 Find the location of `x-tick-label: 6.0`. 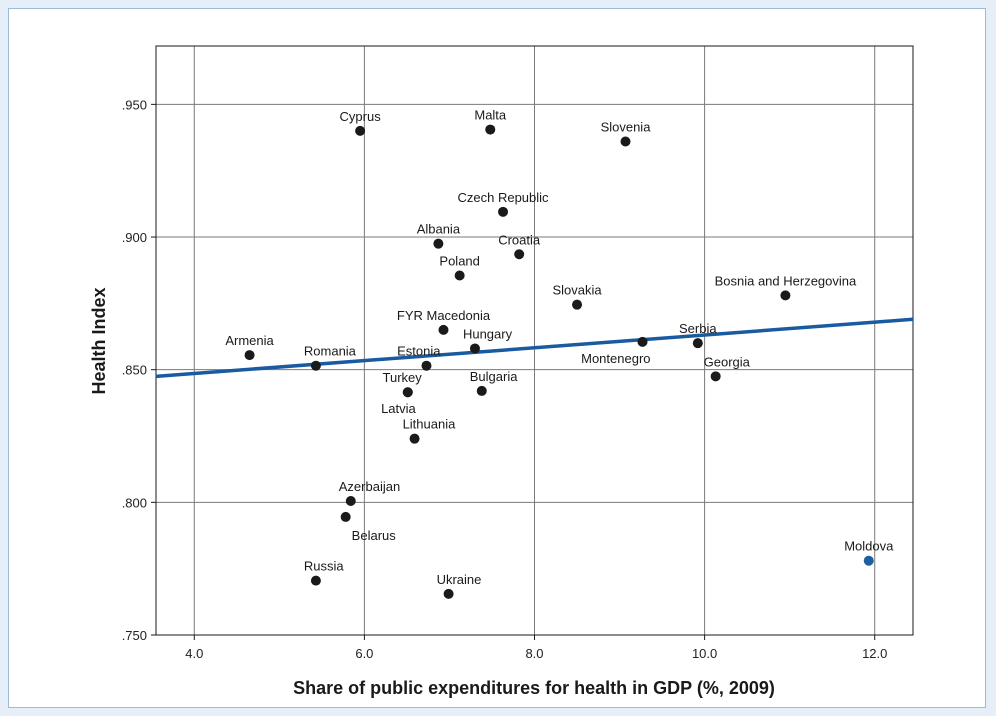

x-tick-label: 6.0 is located at coordinates (364, 653).